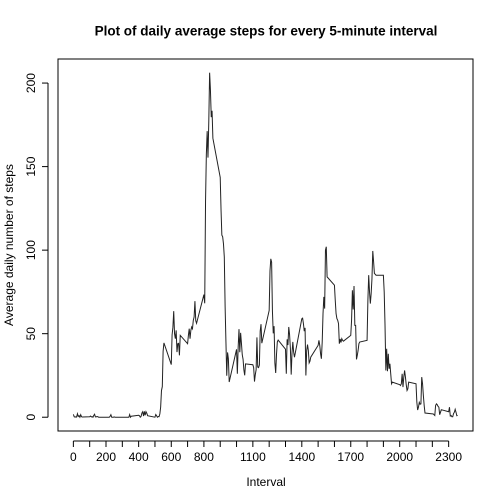  Describe the element at coordinates (350, 457) in the screenshot. I see `x-tick-label: 1700` at that location.